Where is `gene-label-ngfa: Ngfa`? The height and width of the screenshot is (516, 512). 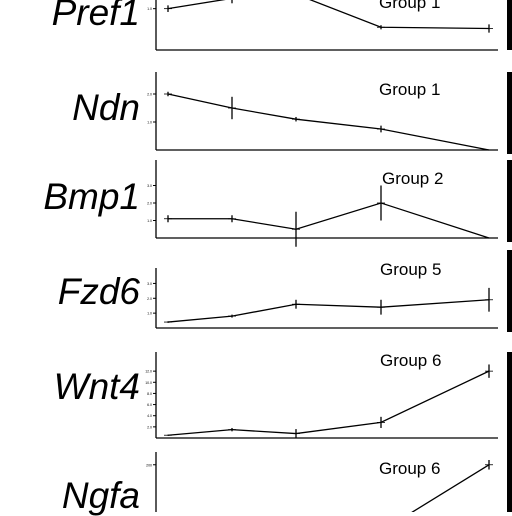 gene-label-ngfa: Ngfa is located at coordinates (100, 495).